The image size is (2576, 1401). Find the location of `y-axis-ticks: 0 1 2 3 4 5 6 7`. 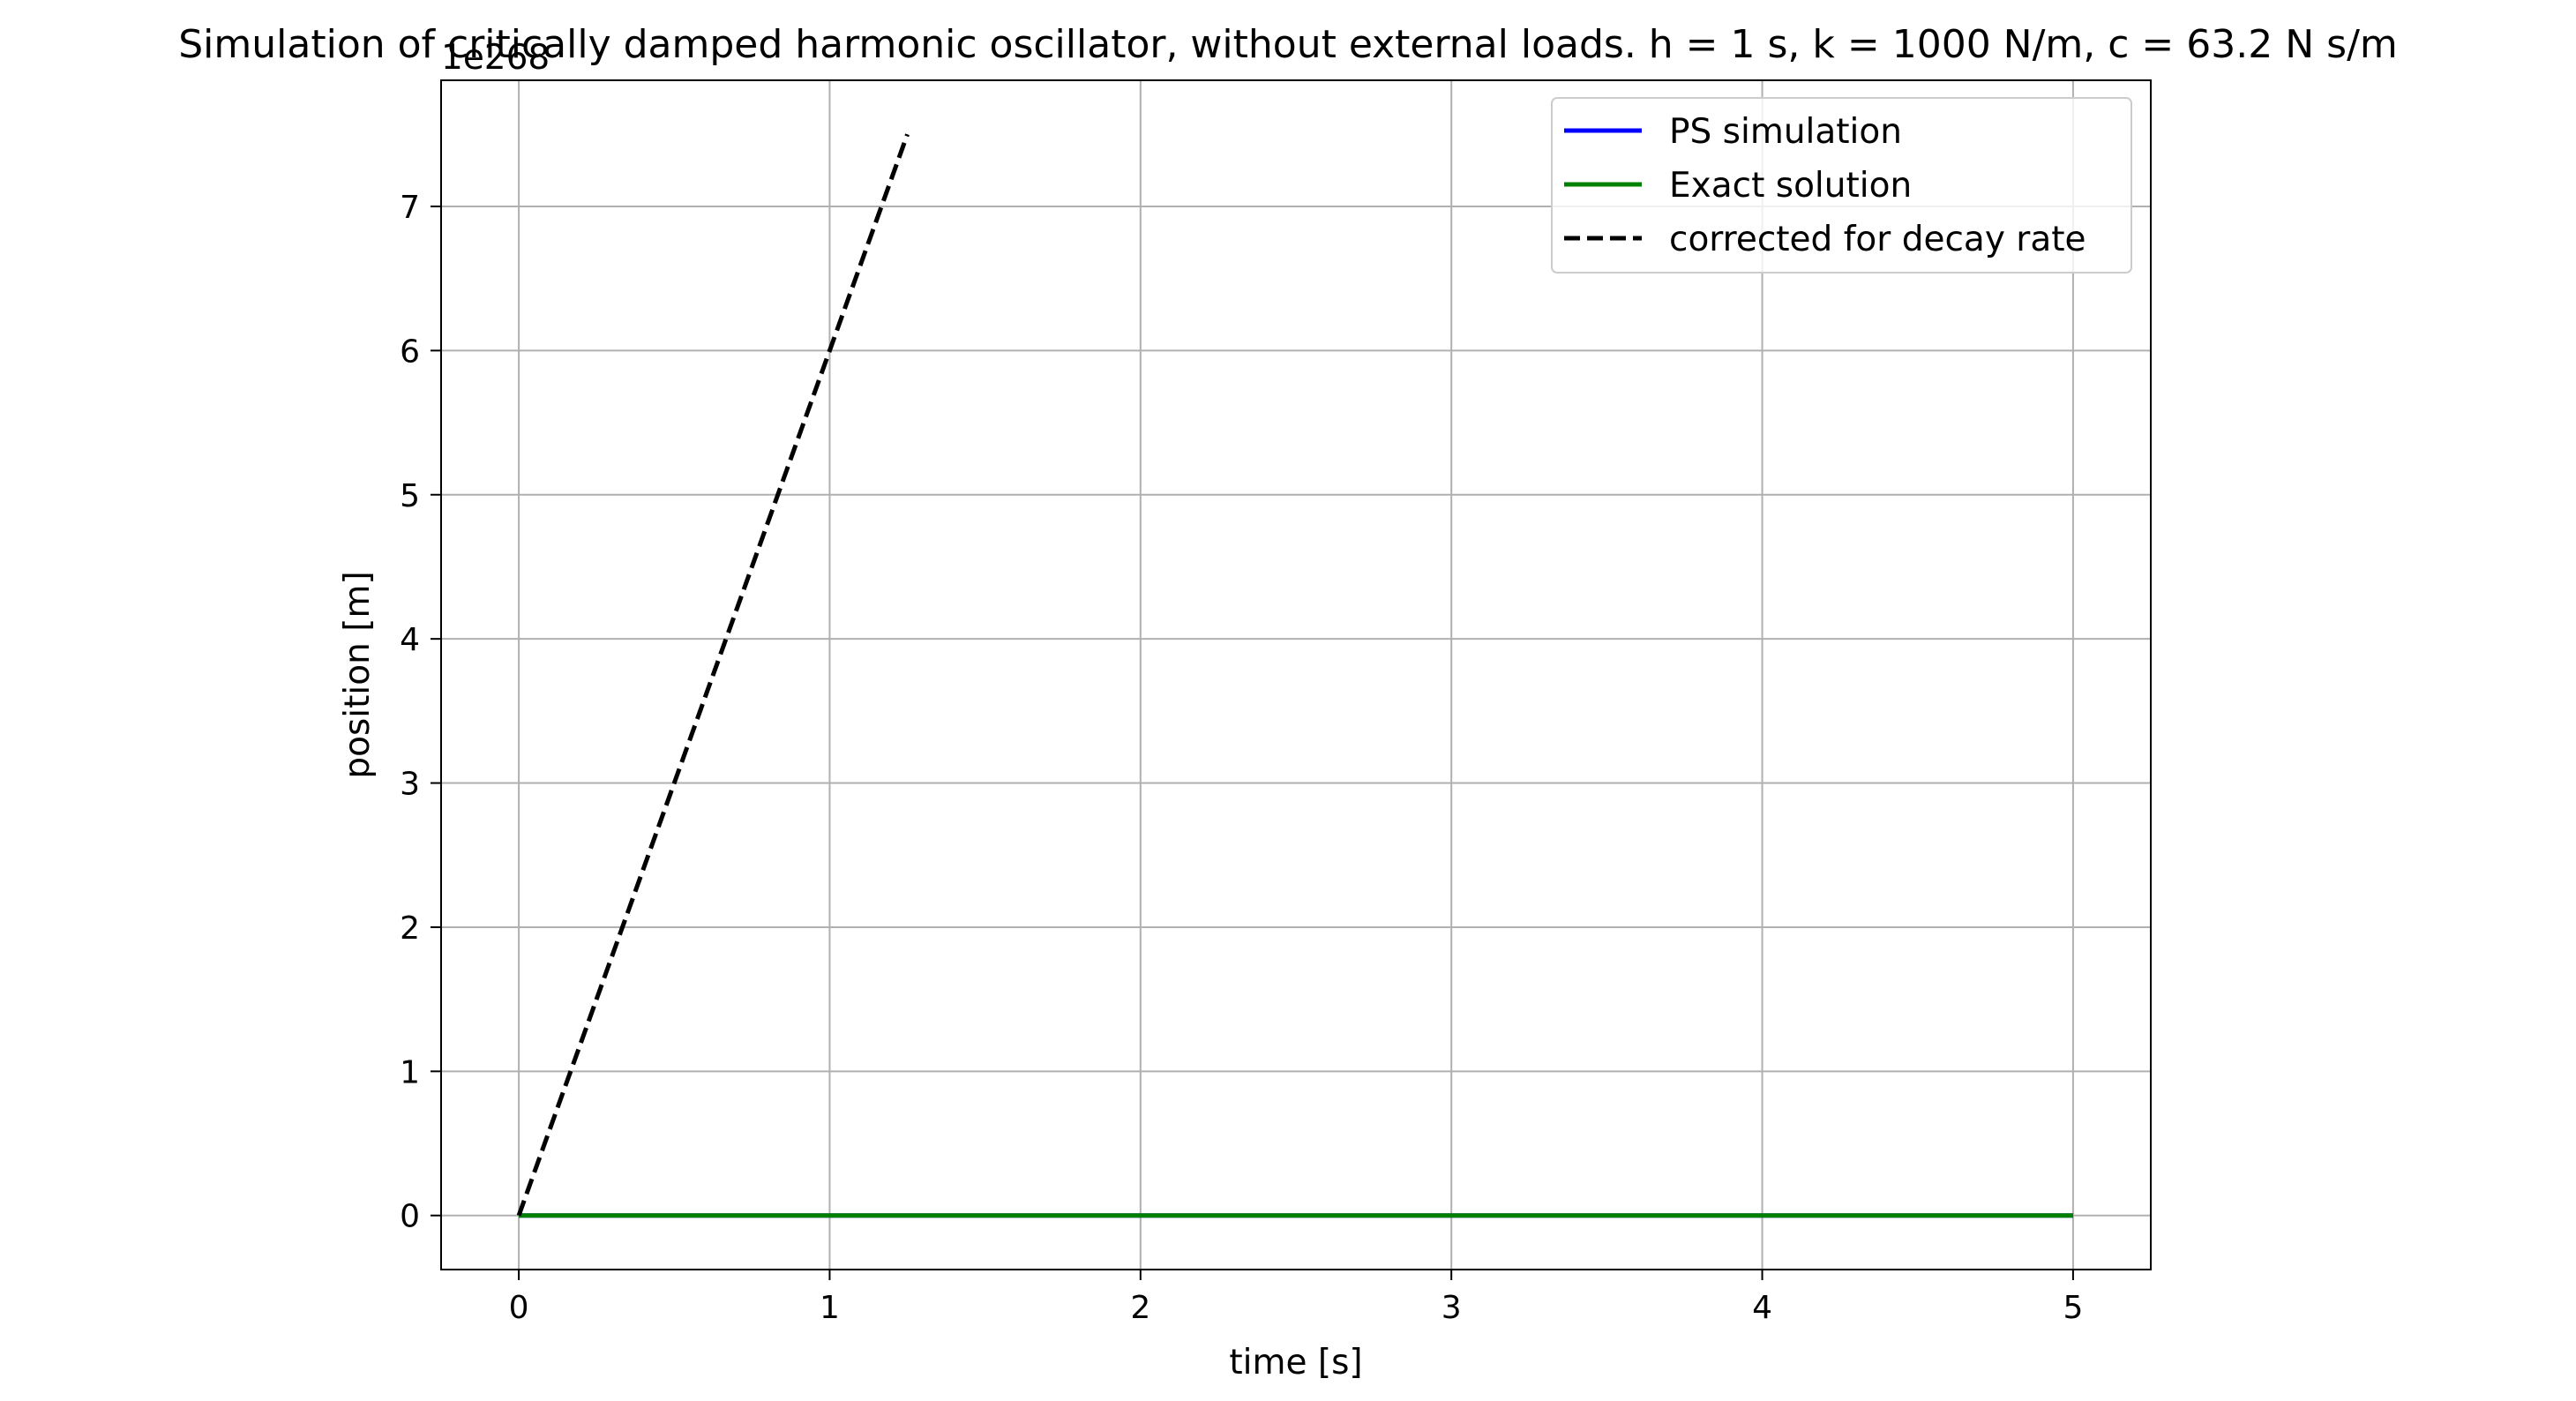

y-axis-ticks: 0 1 2 3 4 5 6 7 is located at coordinates (420, 712).